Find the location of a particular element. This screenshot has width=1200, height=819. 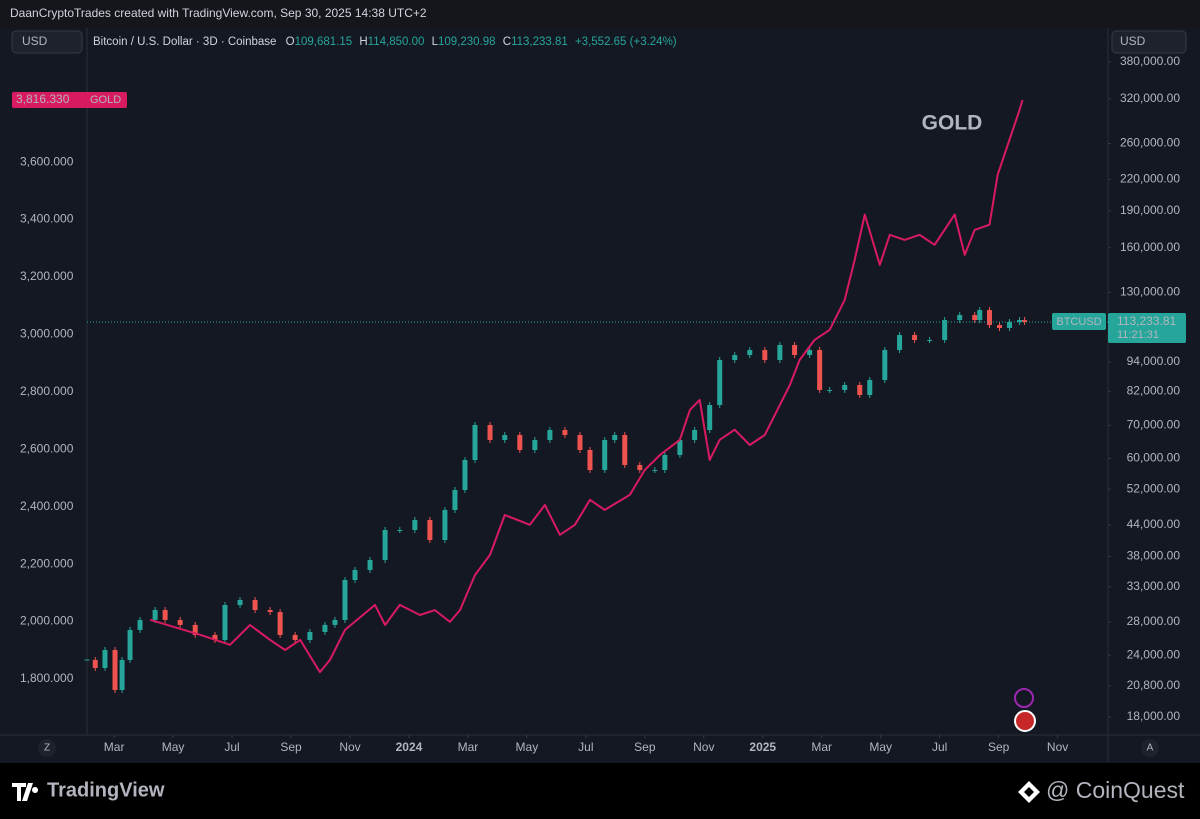

y2-tick-label: 52,000.00 is located at coordinates (1154, 488).